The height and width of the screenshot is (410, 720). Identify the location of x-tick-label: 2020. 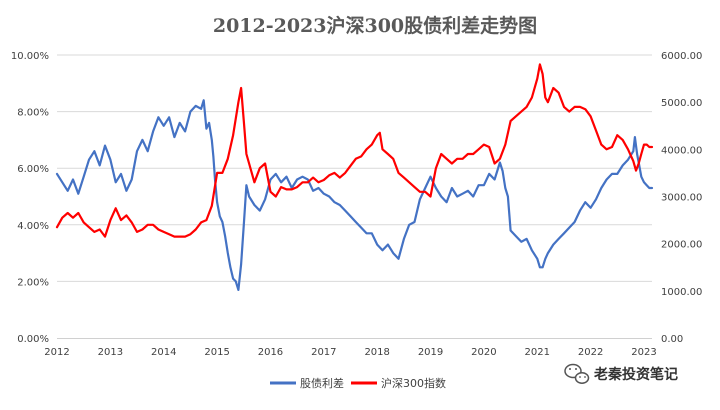
(483, 352).